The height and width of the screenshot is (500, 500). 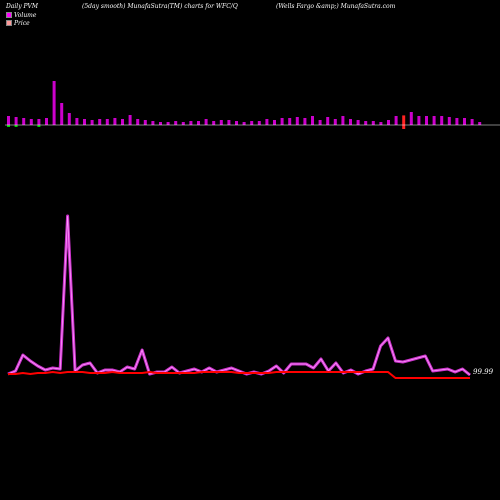 I want to click on legend-item-volume: Volume, so click(x=21, y=15).